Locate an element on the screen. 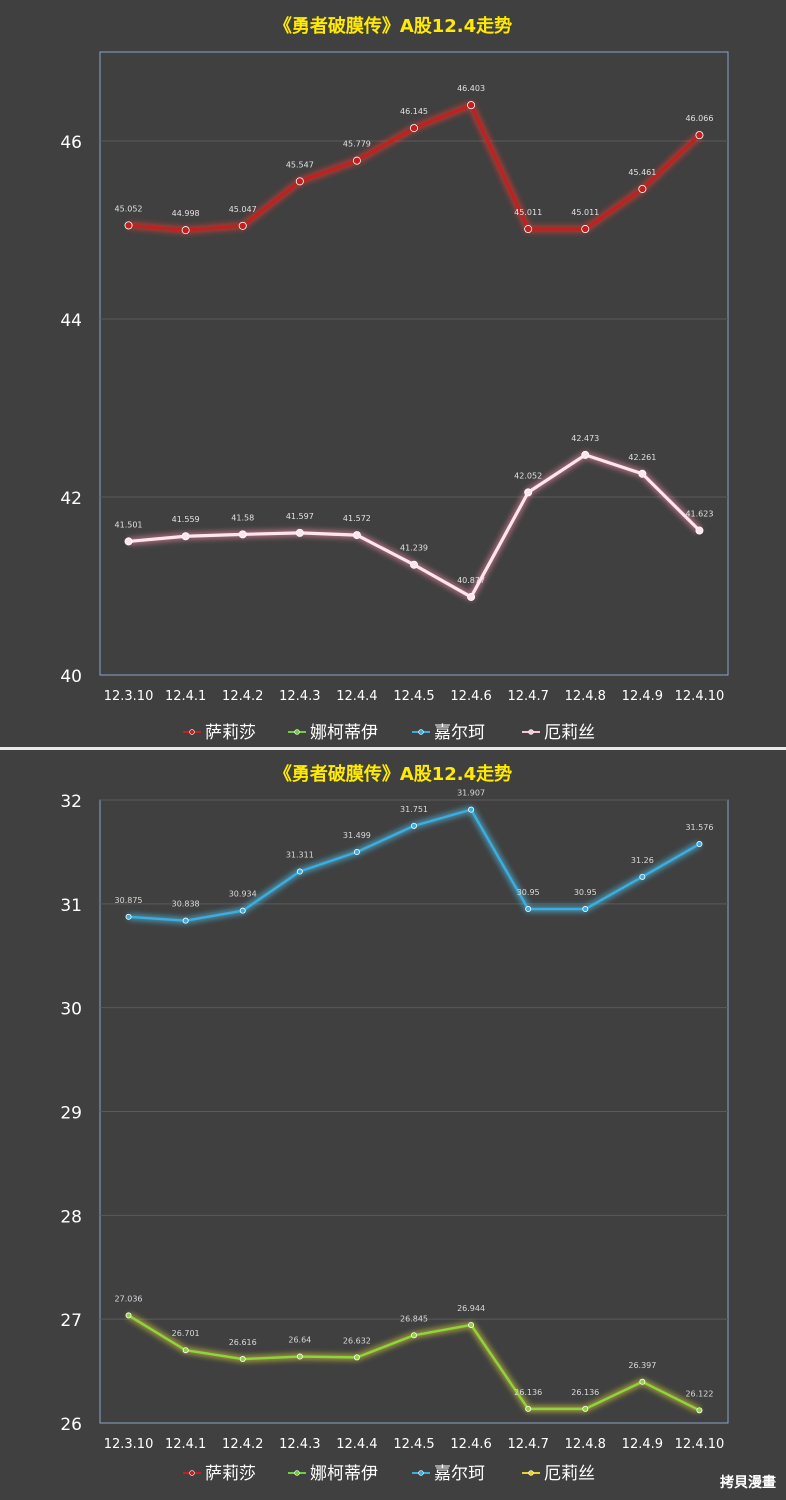 This screenshot has width=786, height=1500. watermark-text: 拷貝漫畫 is located at coordinates (748, 1483).